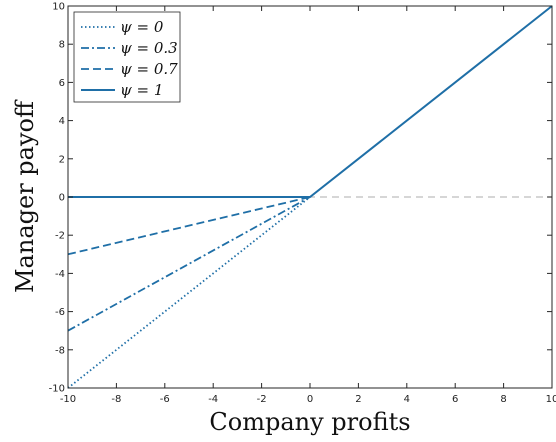 This screenshot has width=556, height=442. I want to click on y-tick-label-2: -6, so click(60, 312).